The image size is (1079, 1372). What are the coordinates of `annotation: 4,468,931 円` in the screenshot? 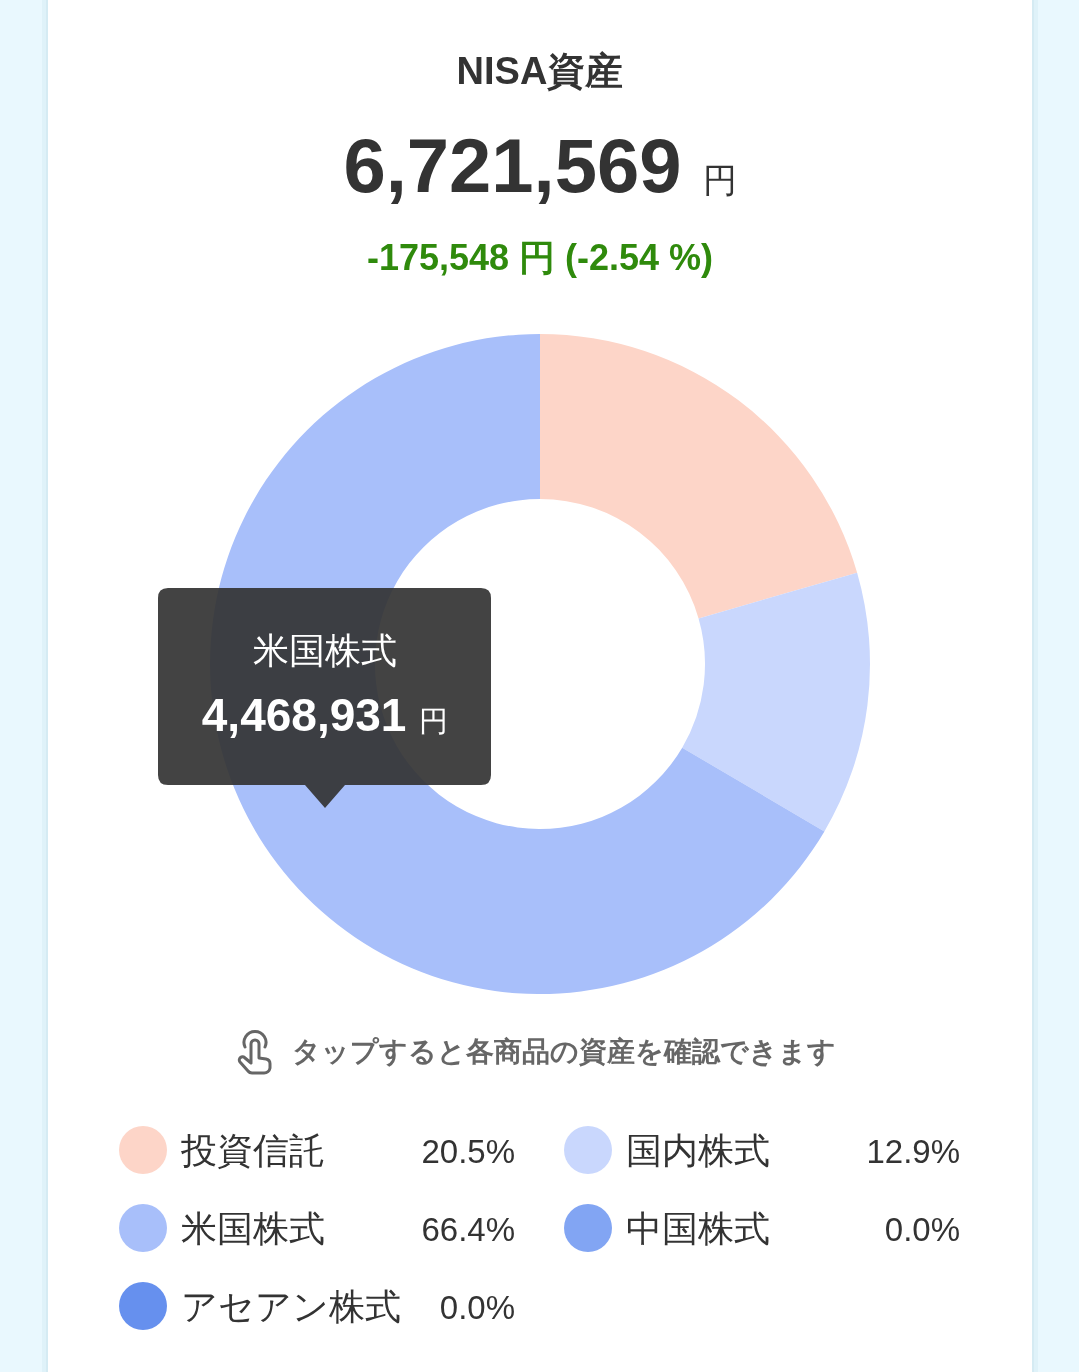 It's located at (325, 715).